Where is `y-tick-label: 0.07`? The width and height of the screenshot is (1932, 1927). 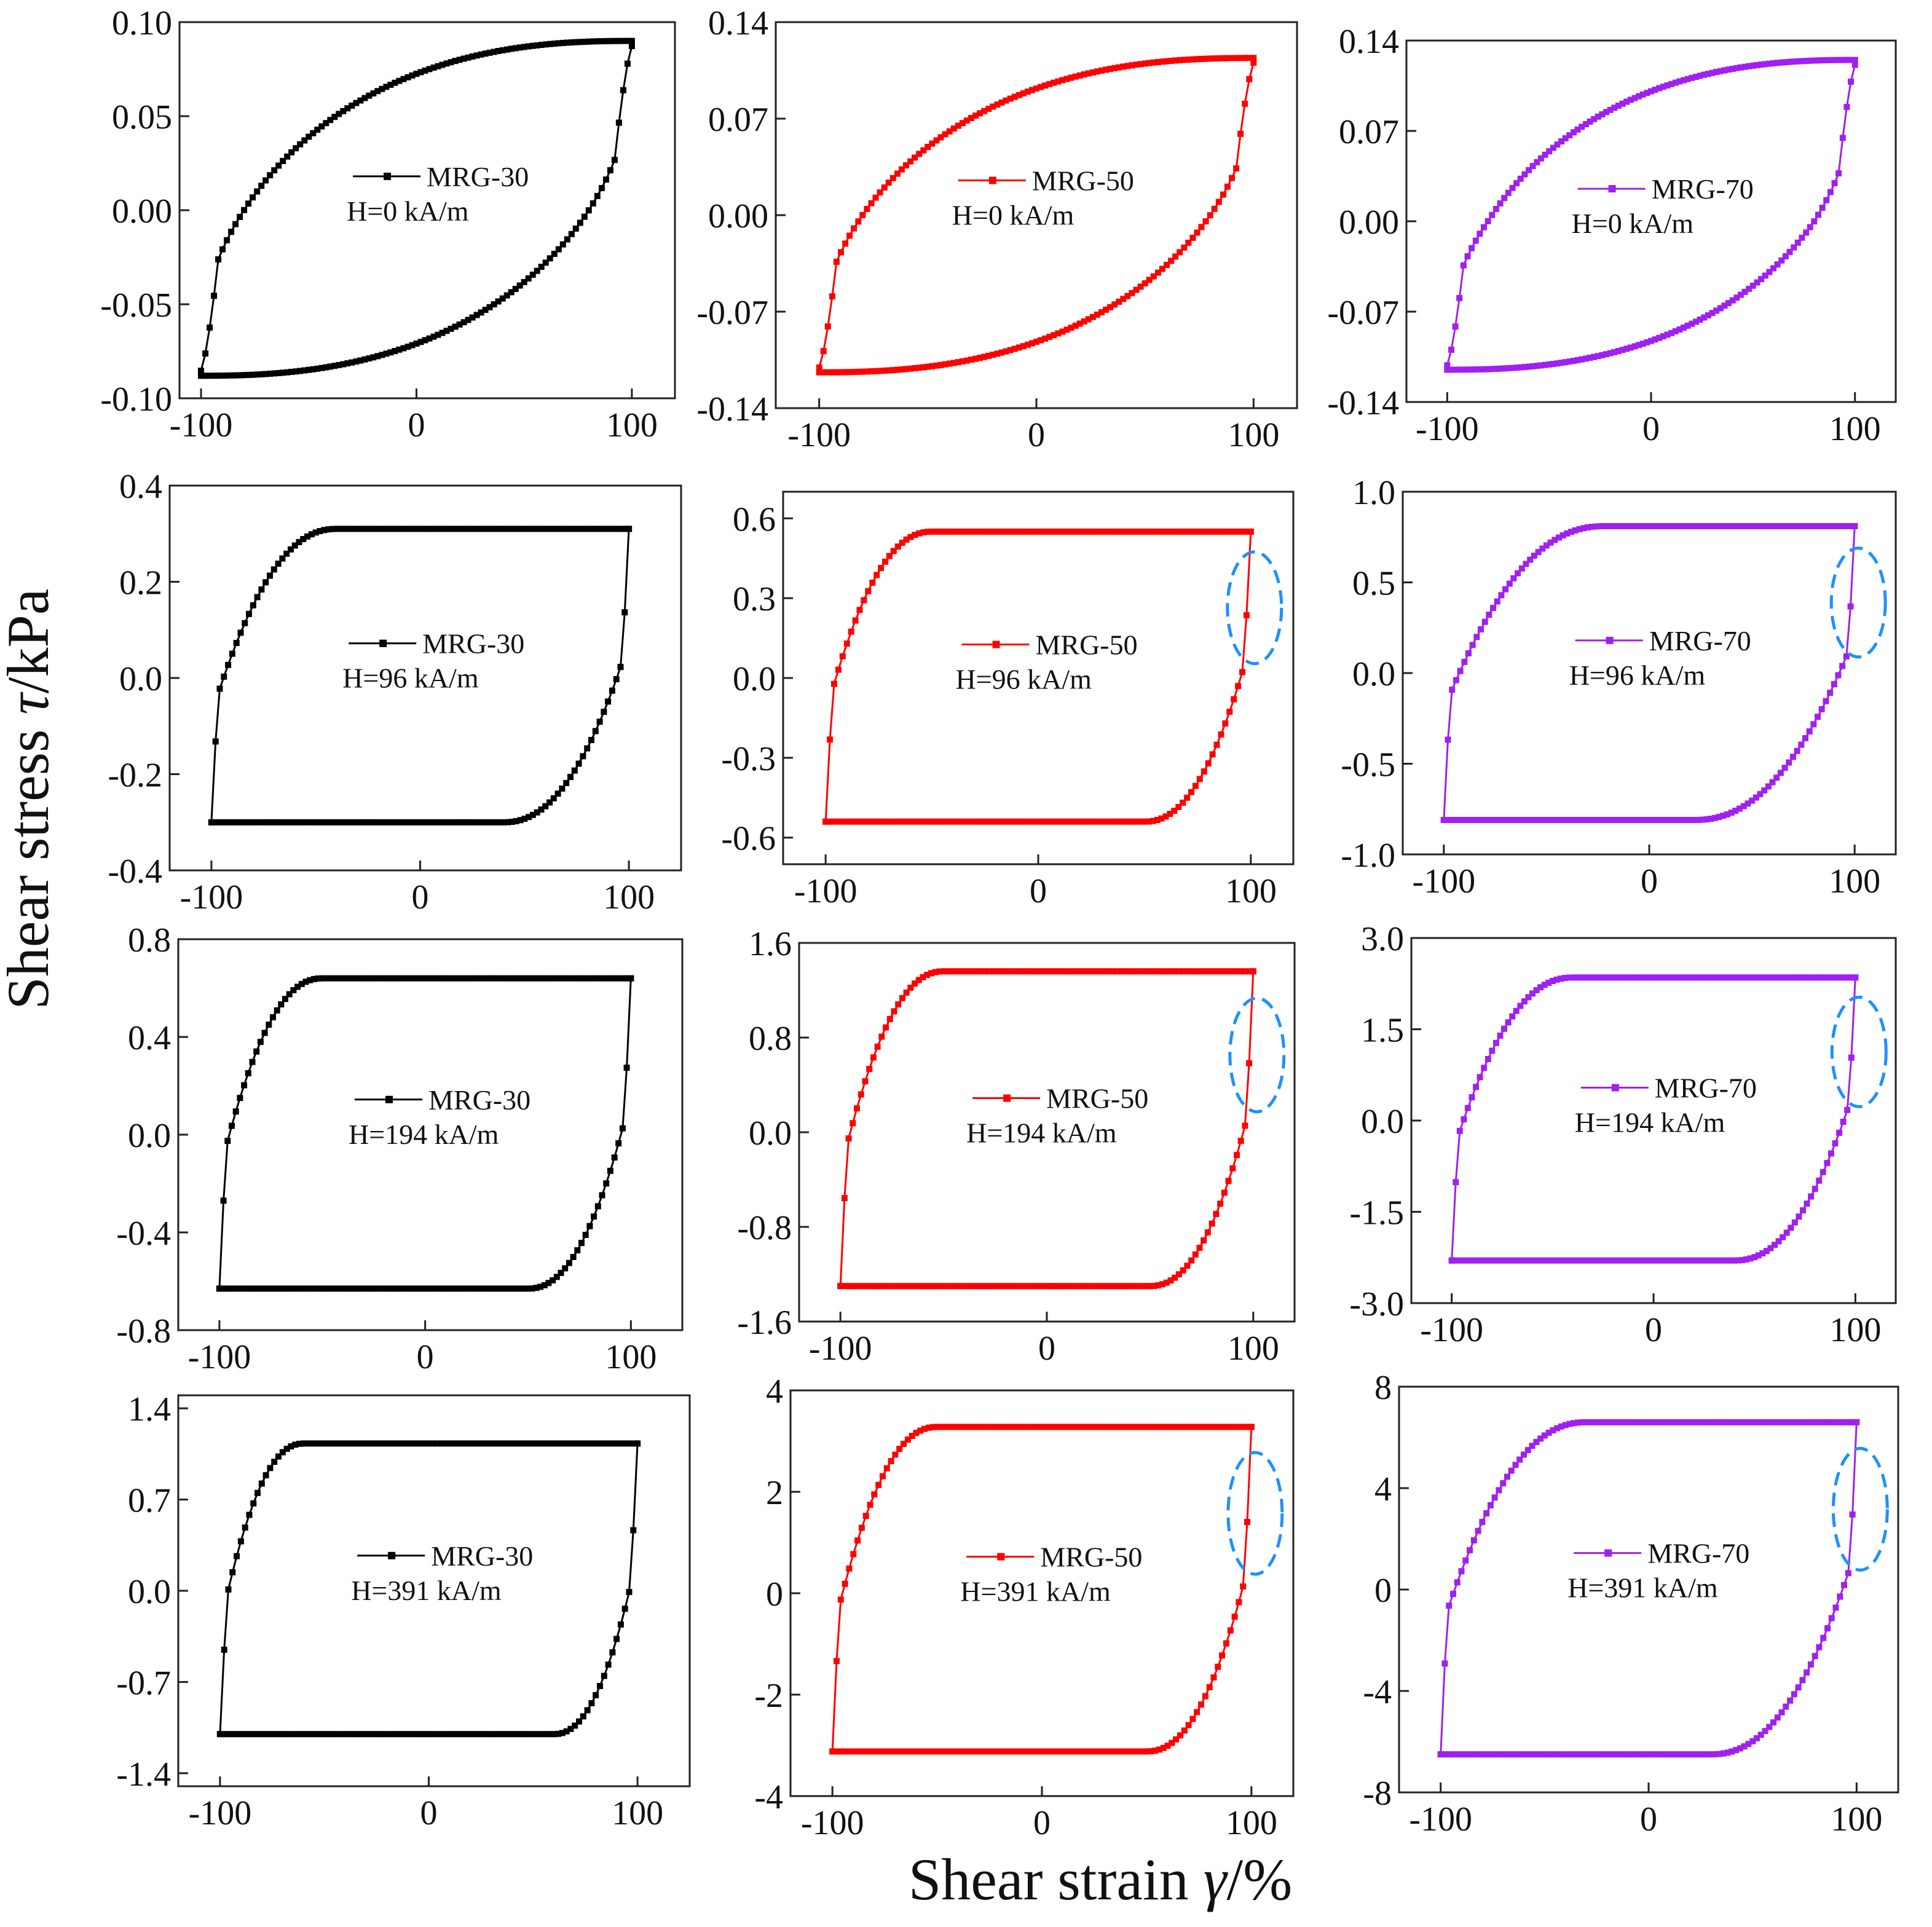 y-tick-label: 0.07 is located at coordinates (1369, 132).